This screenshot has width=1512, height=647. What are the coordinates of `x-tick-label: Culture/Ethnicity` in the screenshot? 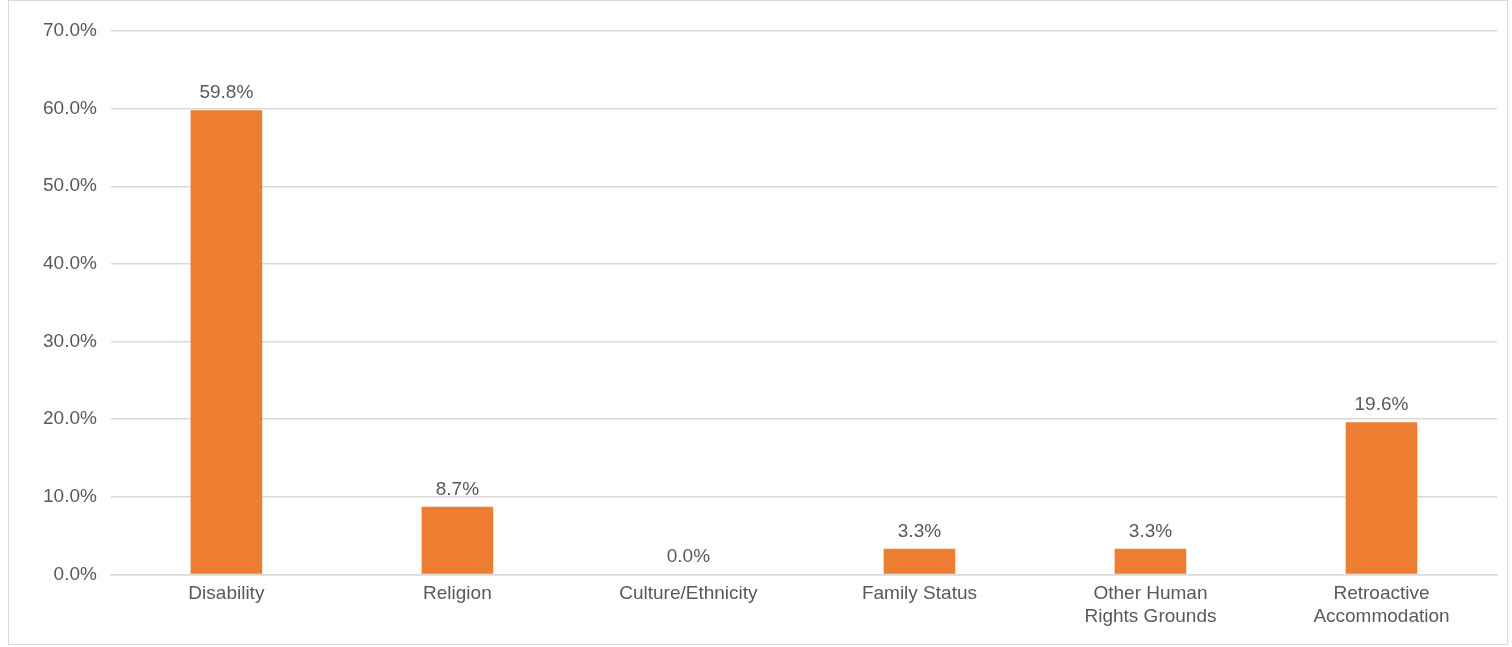 It's located at (689, 593).